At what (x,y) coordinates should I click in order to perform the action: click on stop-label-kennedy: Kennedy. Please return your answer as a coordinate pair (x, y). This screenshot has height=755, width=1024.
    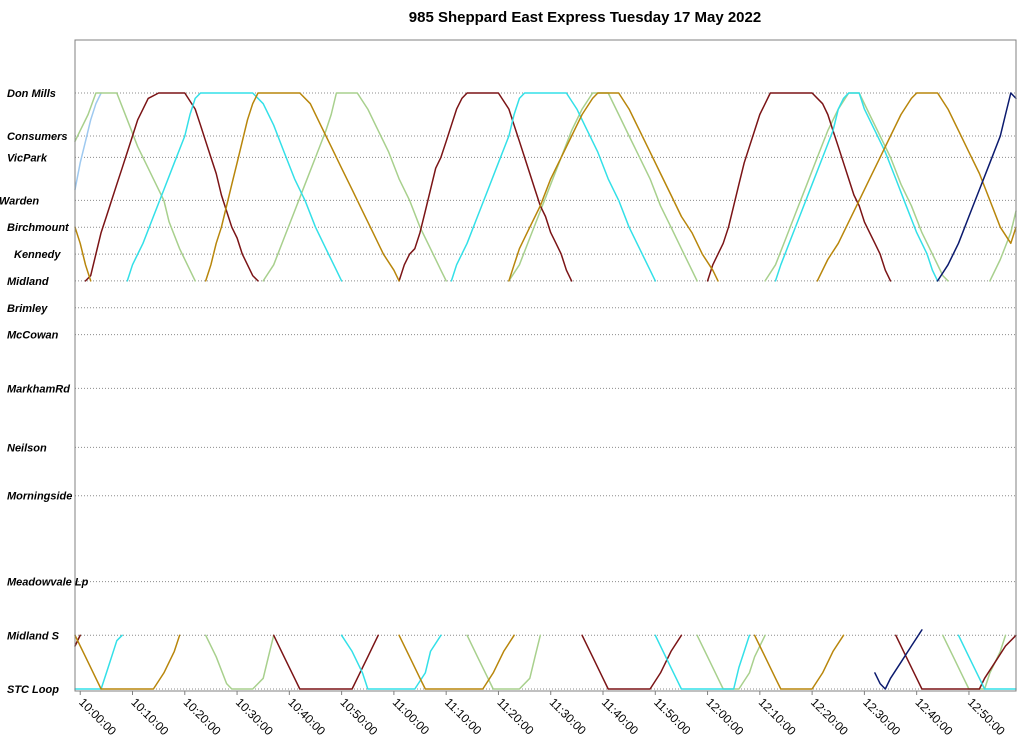
    Looking at the image, I should click on (37, 255).